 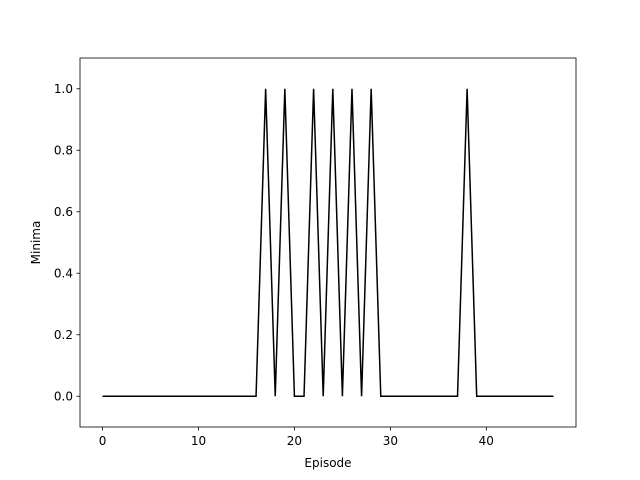 I want to click on x-axis-ticks: 0 10 20 30 40, so click(x=296, y=437).